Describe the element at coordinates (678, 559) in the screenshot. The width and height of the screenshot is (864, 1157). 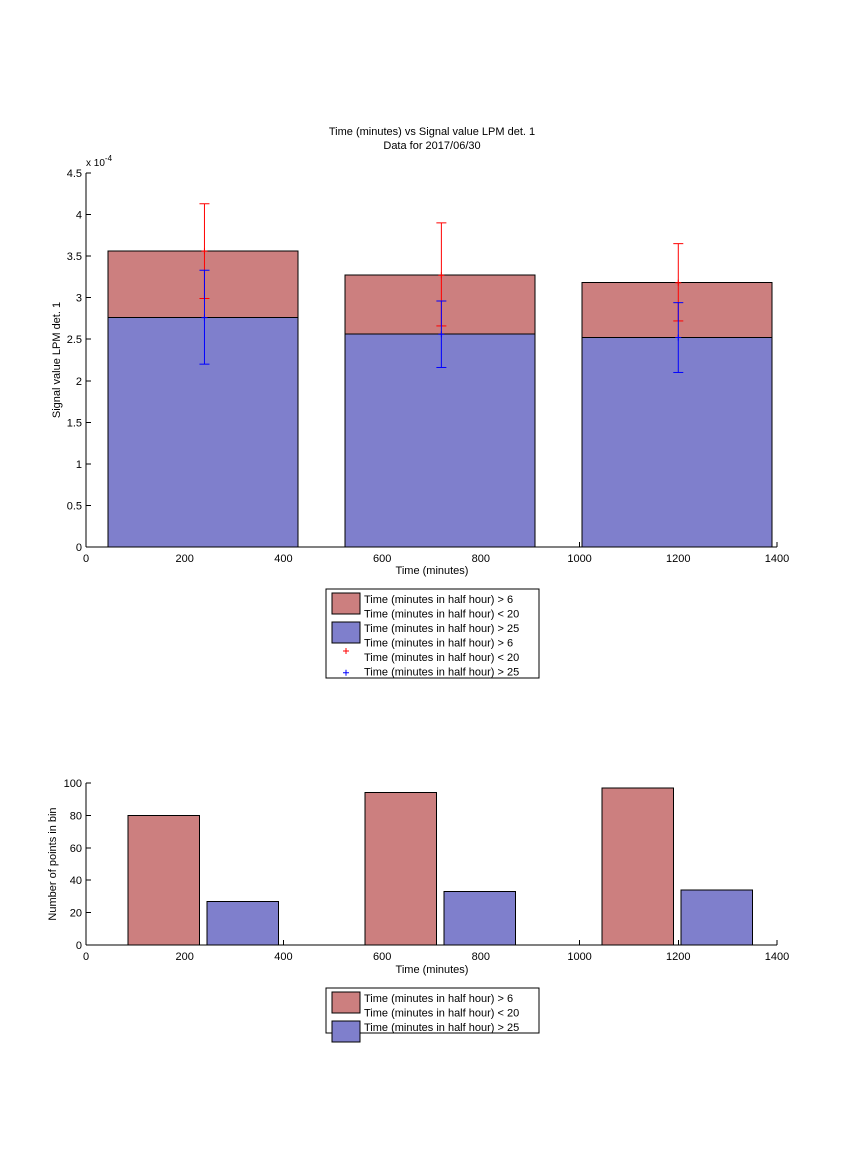
I see `top-x-tick-label: 1200` at that location.